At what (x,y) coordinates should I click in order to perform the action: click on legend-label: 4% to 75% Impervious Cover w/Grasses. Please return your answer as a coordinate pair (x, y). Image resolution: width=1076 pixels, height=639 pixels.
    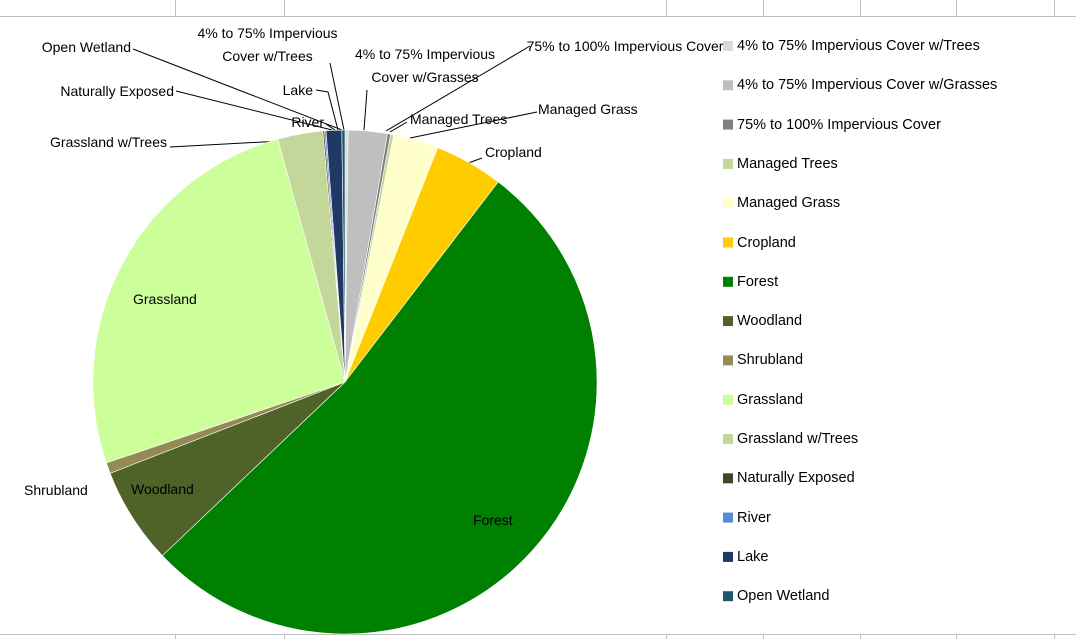
    Looking at the image, I should click on (867, 85).